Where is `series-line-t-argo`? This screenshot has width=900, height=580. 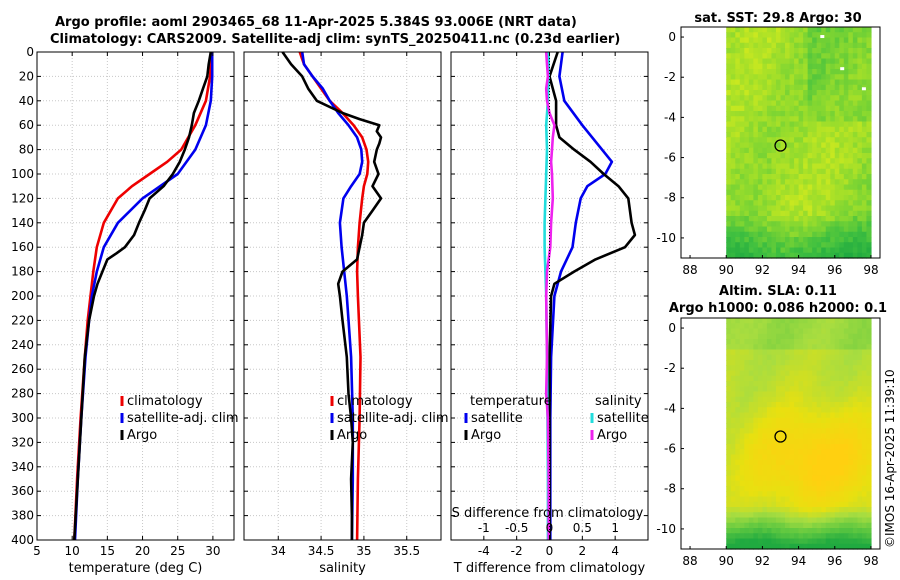 series-line-t-argo is located at coordinates (592, 295).